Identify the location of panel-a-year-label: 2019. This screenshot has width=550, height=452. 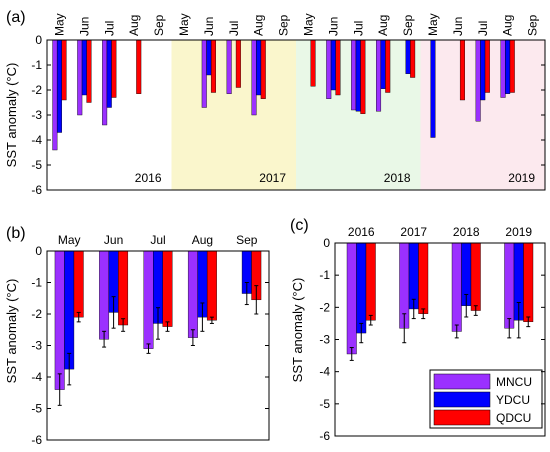
(521, 178).